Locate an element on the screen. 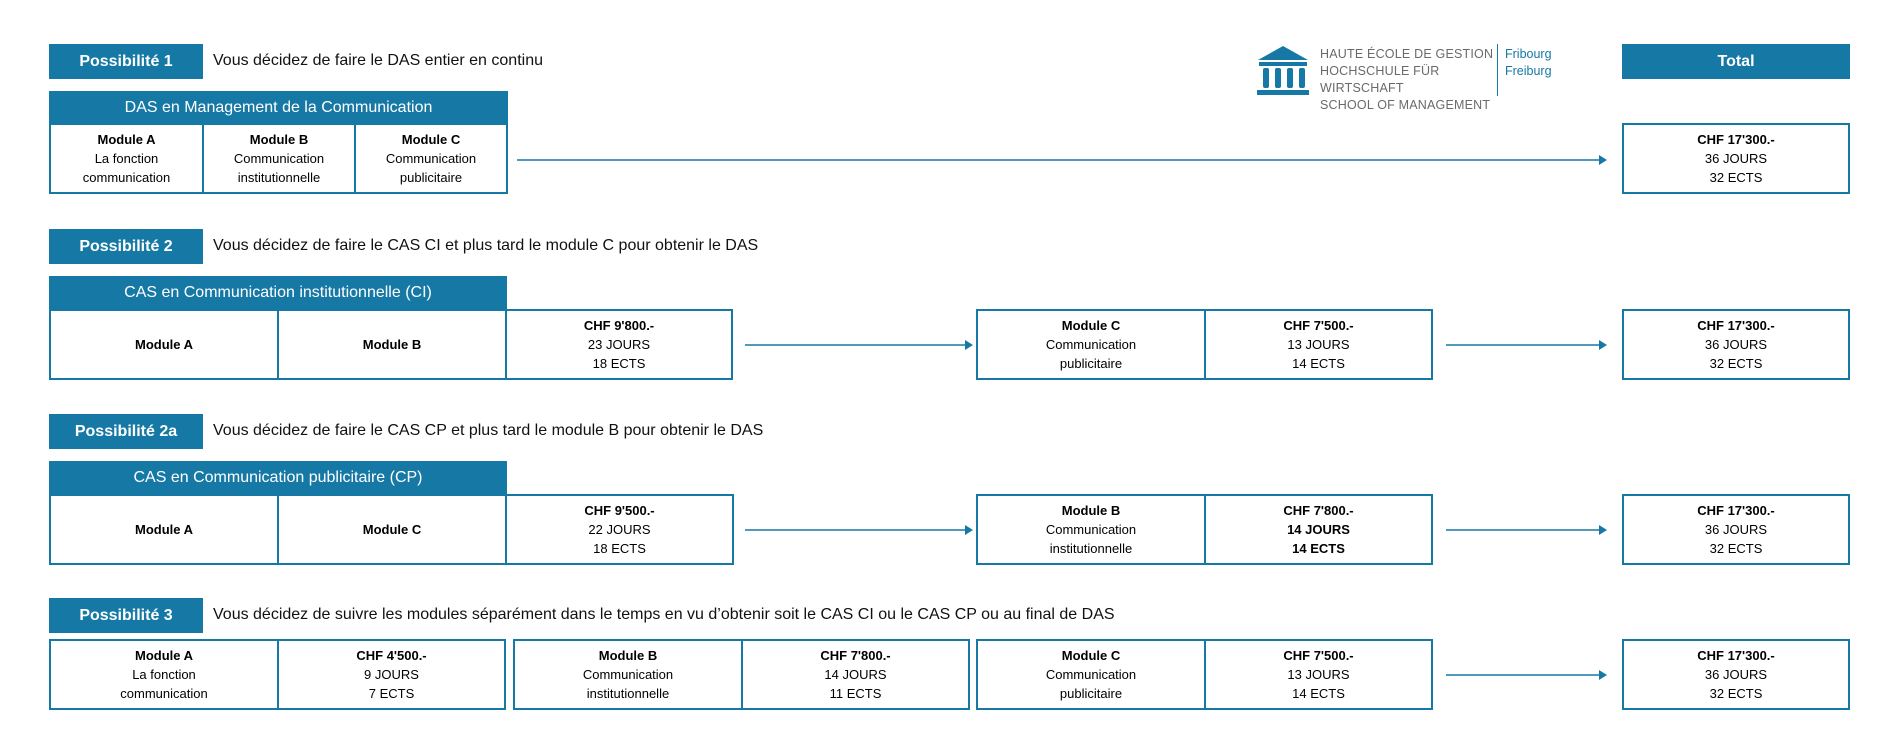 This screenshot has width=1890, height=756. p3-module-b-price: CHF 7'800.- 14 JOURS 11 ECTS is located at coordinates (855, 674).